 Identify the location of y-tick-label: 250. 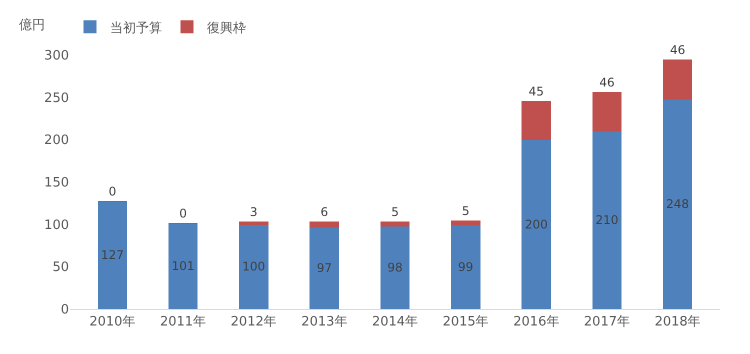
(56, 98).